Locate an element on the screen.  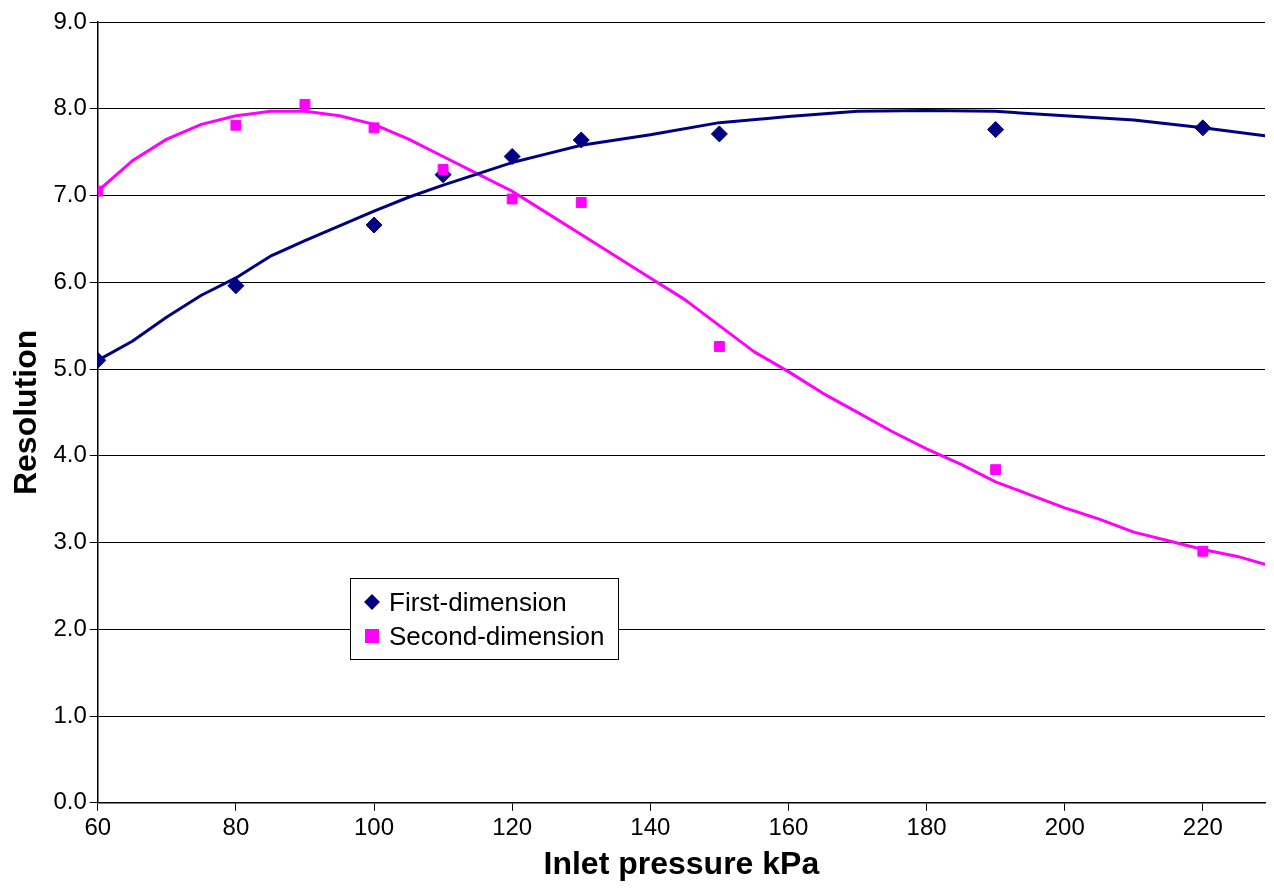
y-tick-label: 7.0 is located at coordinates (70, 194).